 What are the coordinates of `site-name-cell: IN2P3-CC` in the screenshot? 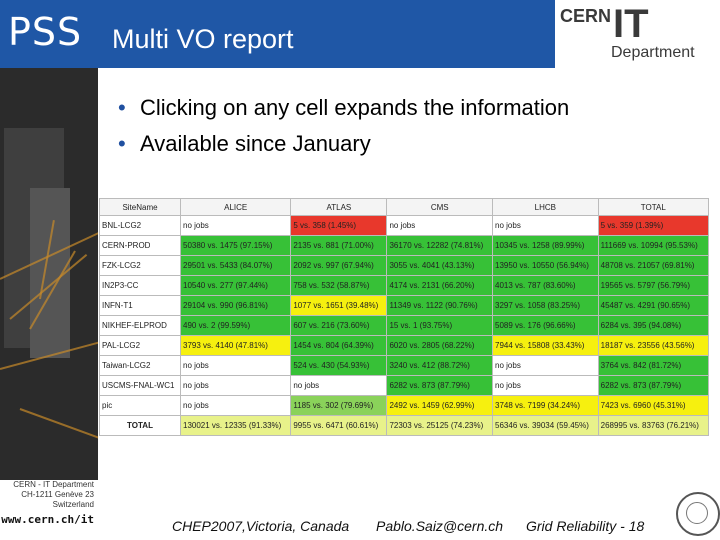 It's located at (140, 285).